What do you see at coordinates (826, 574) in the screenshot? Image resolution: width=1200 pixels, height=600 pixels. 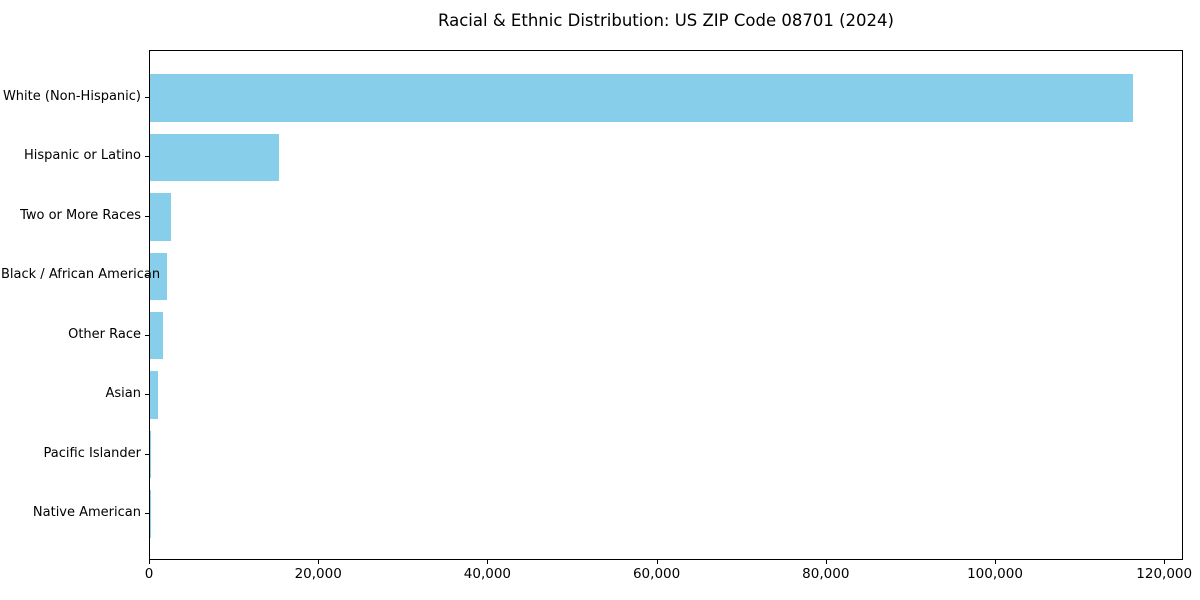 I see `x-tick-label: 80,000` at bounding box center [826, 574].